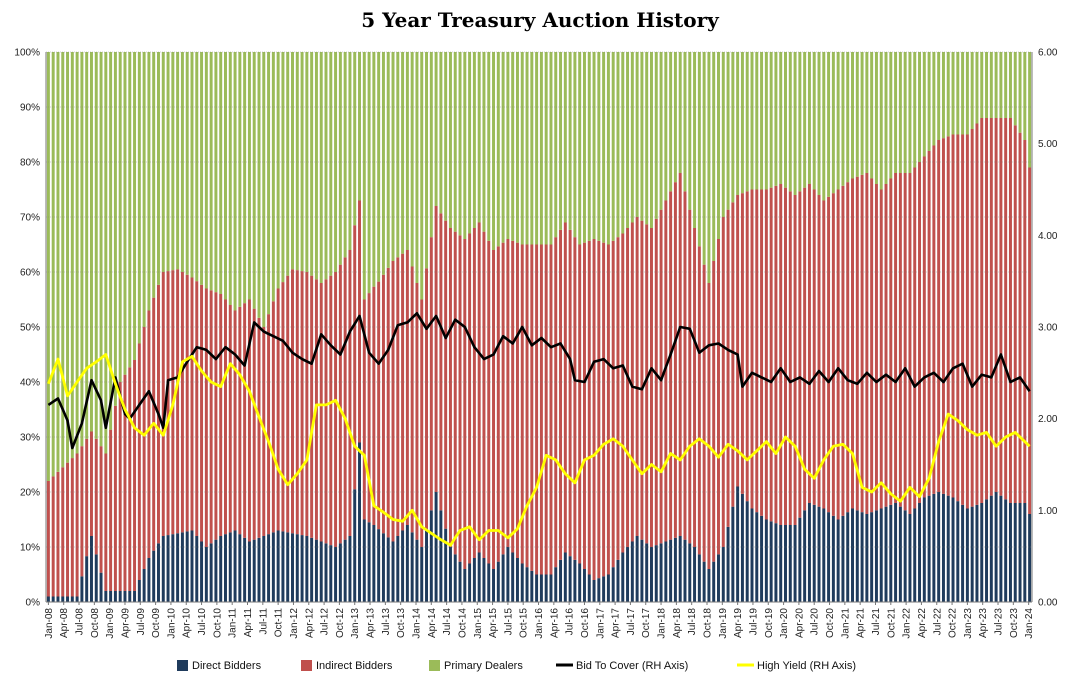 The image size is (1080, 684). Describe the element at coordinates (371, 623) in the screenshot. I see `x-tick-label: Apr-13` at that location.